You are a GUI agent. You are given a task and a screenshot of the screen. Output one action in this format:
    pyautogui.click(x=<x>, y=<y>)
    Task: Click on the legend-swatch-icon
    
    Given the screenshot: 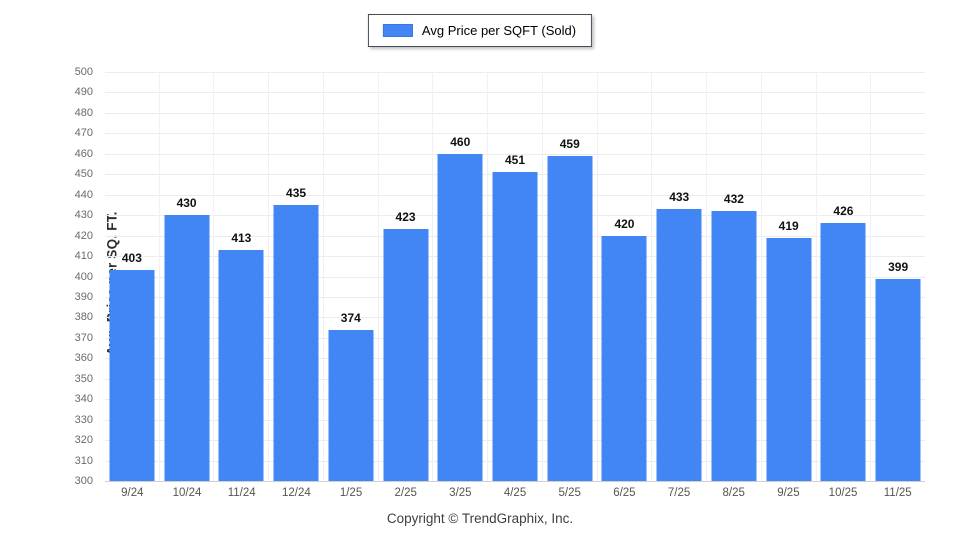 What is the action you would take?
    pyautogui.click(x=397, y=30)
    